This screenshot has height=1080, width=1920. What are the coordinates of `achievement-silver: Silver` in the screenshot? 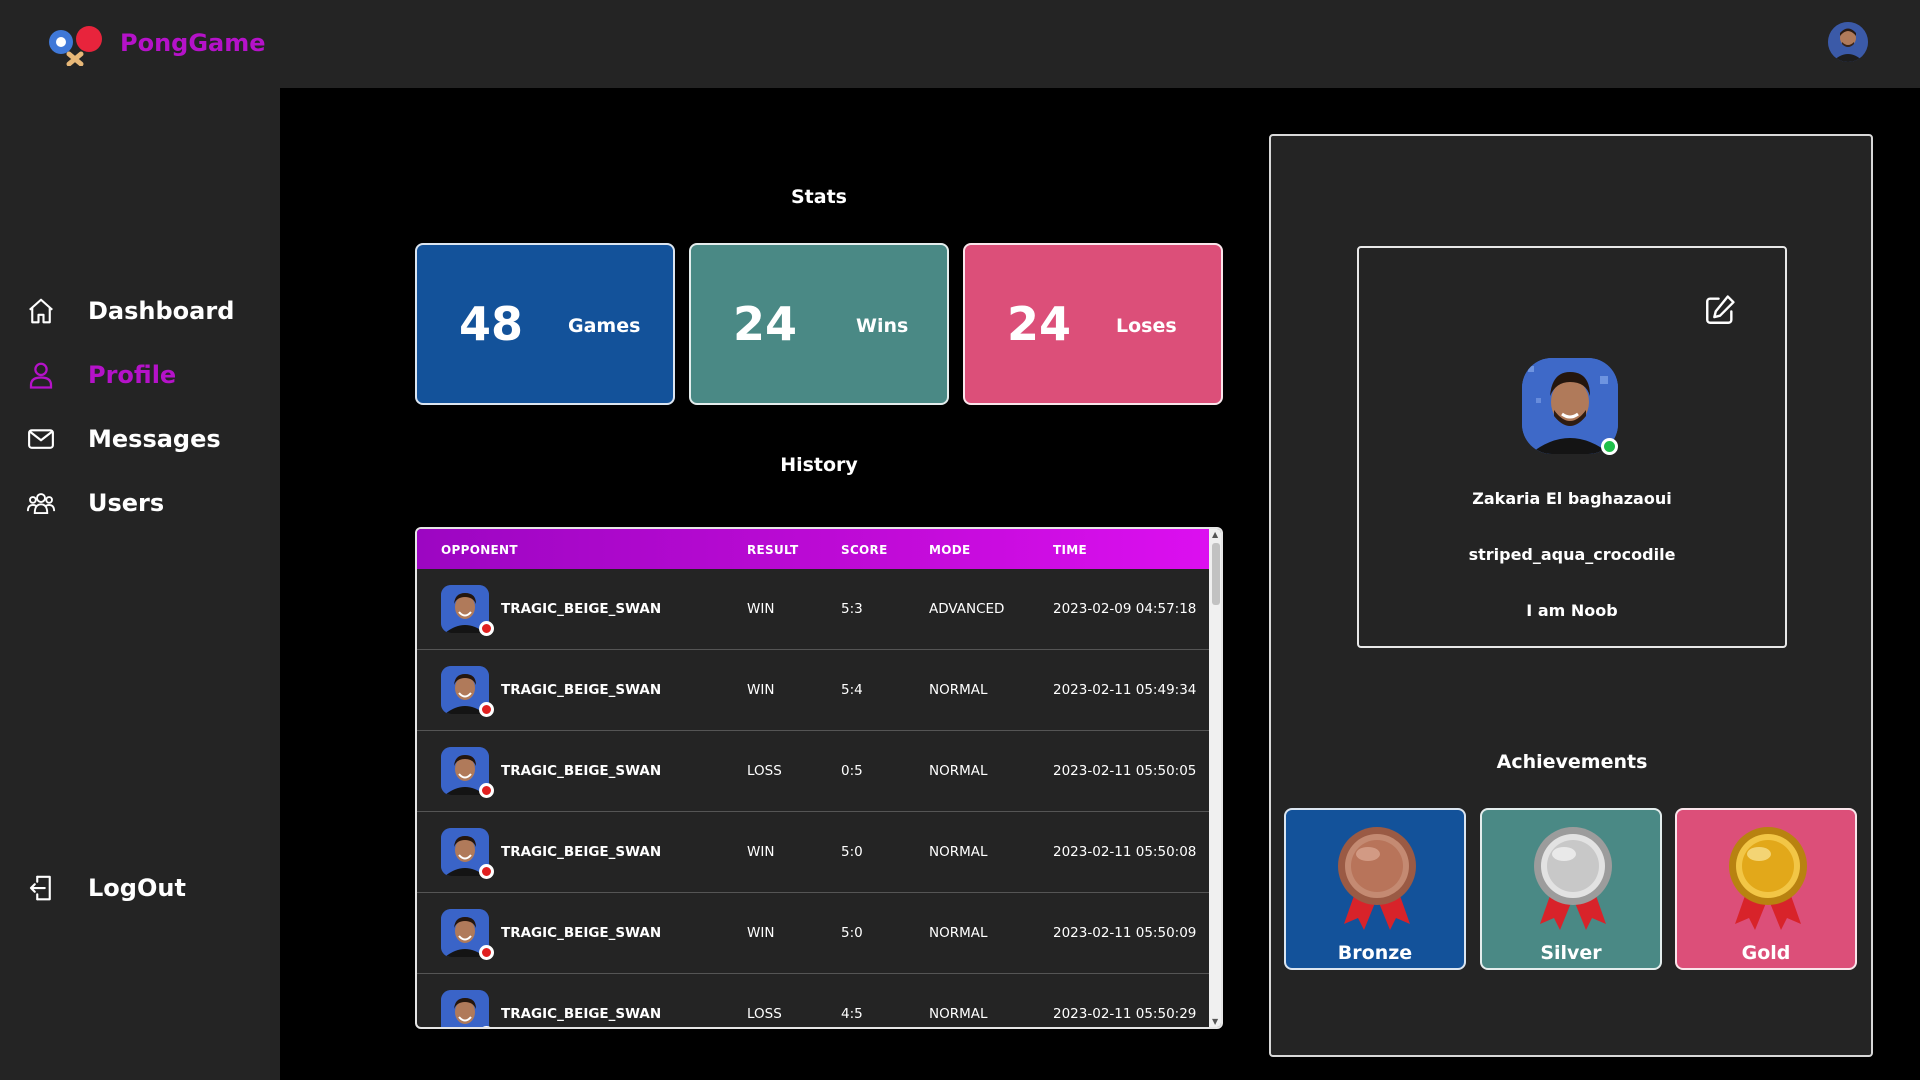 It's located at (1571, 889).